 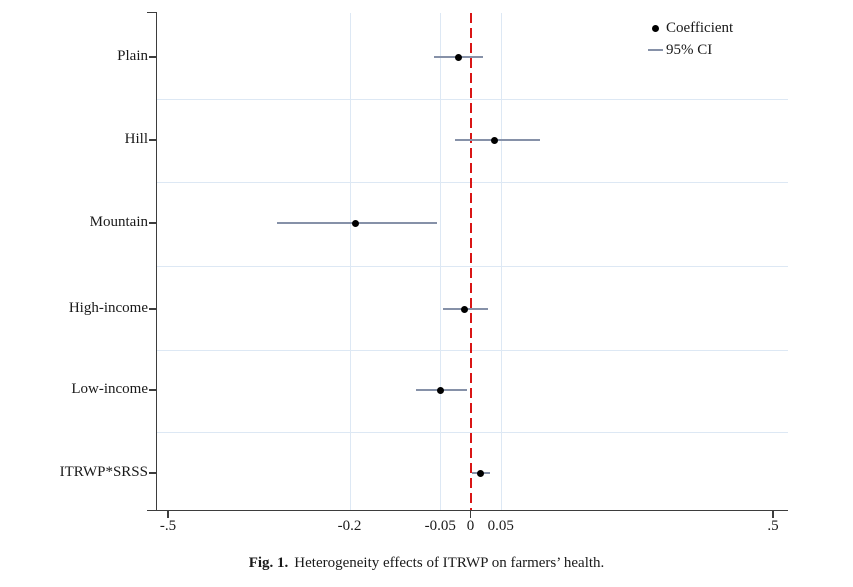 What do you see at coordinates (440, 526) in the screenshot?
I see `x-axis-tick-label: -0.05` at bounding box center [440, 526].